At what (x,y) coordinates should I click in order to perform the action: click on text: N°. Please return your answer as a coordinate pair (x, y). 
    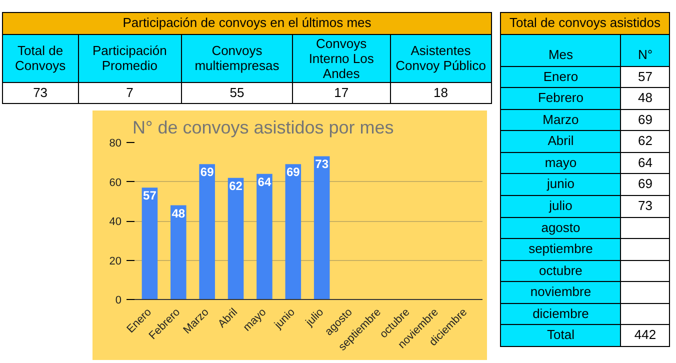
    Looking at the image, I should click on (645, 50).